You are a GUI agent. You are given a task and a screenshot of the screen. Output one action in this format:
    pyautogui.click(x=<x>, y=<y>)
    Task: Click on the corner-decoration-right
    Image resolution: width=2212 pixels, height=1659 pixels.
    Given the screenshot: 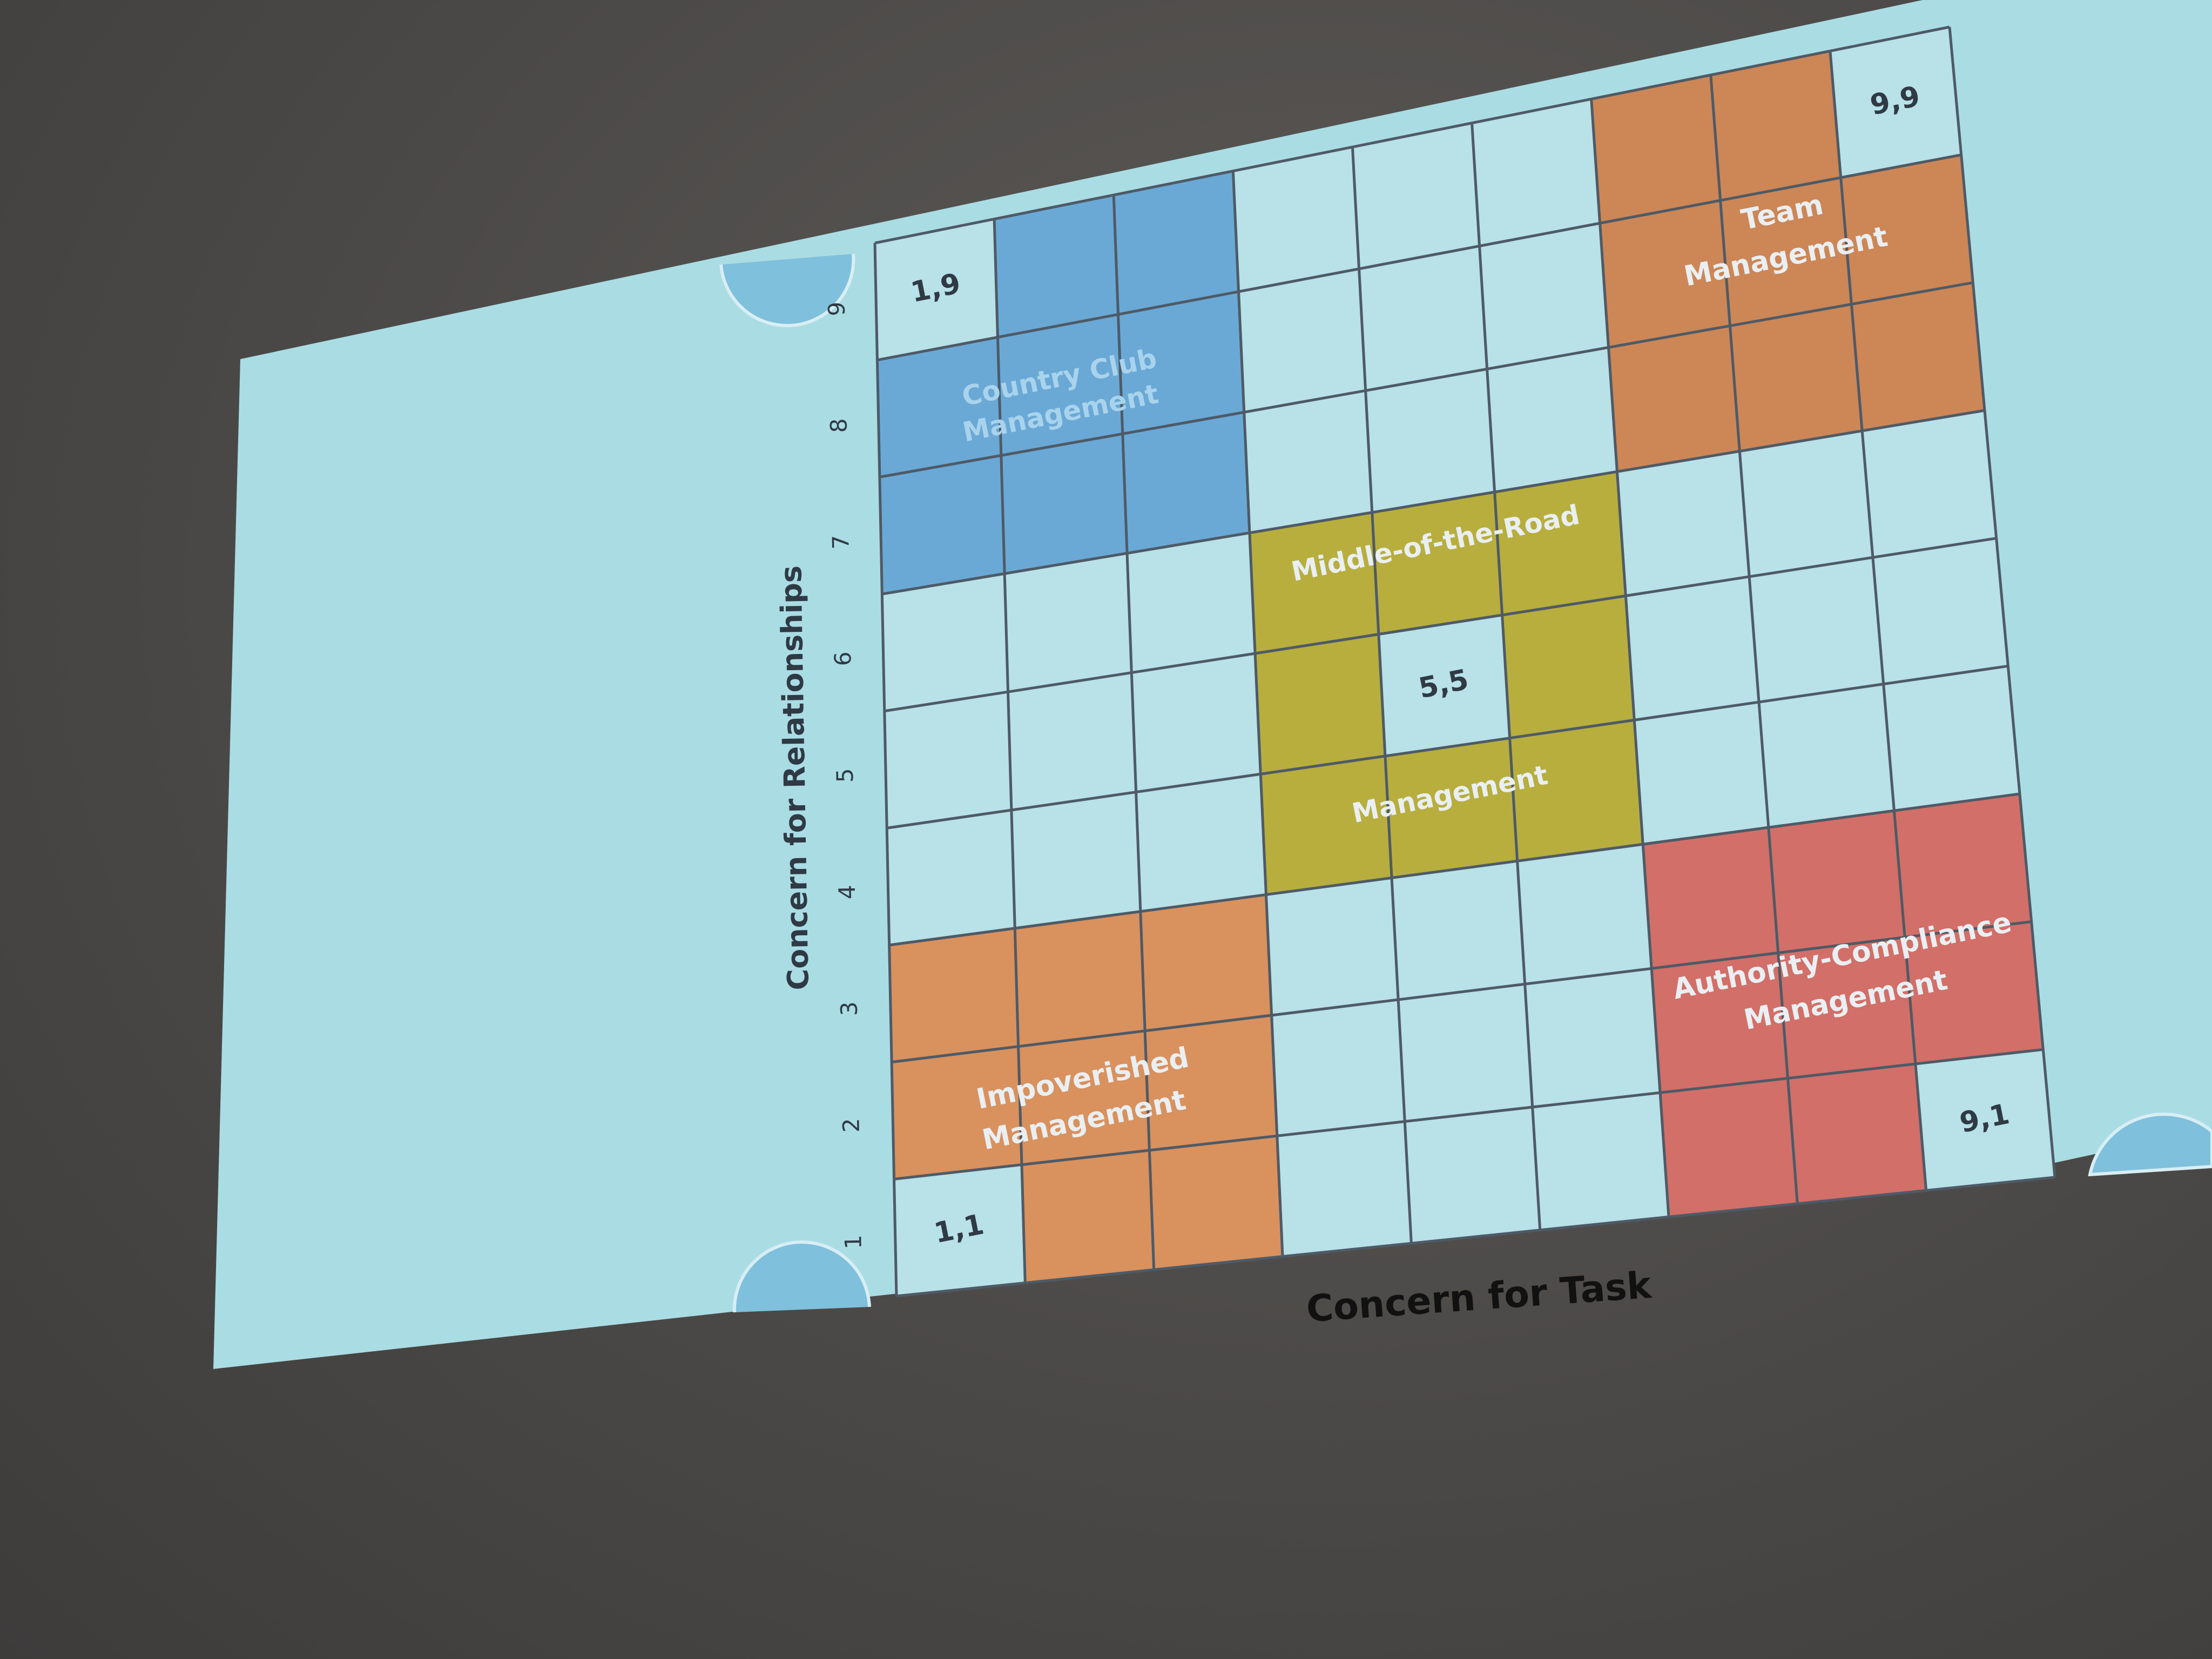 What is the action you would take?
    pyautogui.click(x=2150, y=1144)
    